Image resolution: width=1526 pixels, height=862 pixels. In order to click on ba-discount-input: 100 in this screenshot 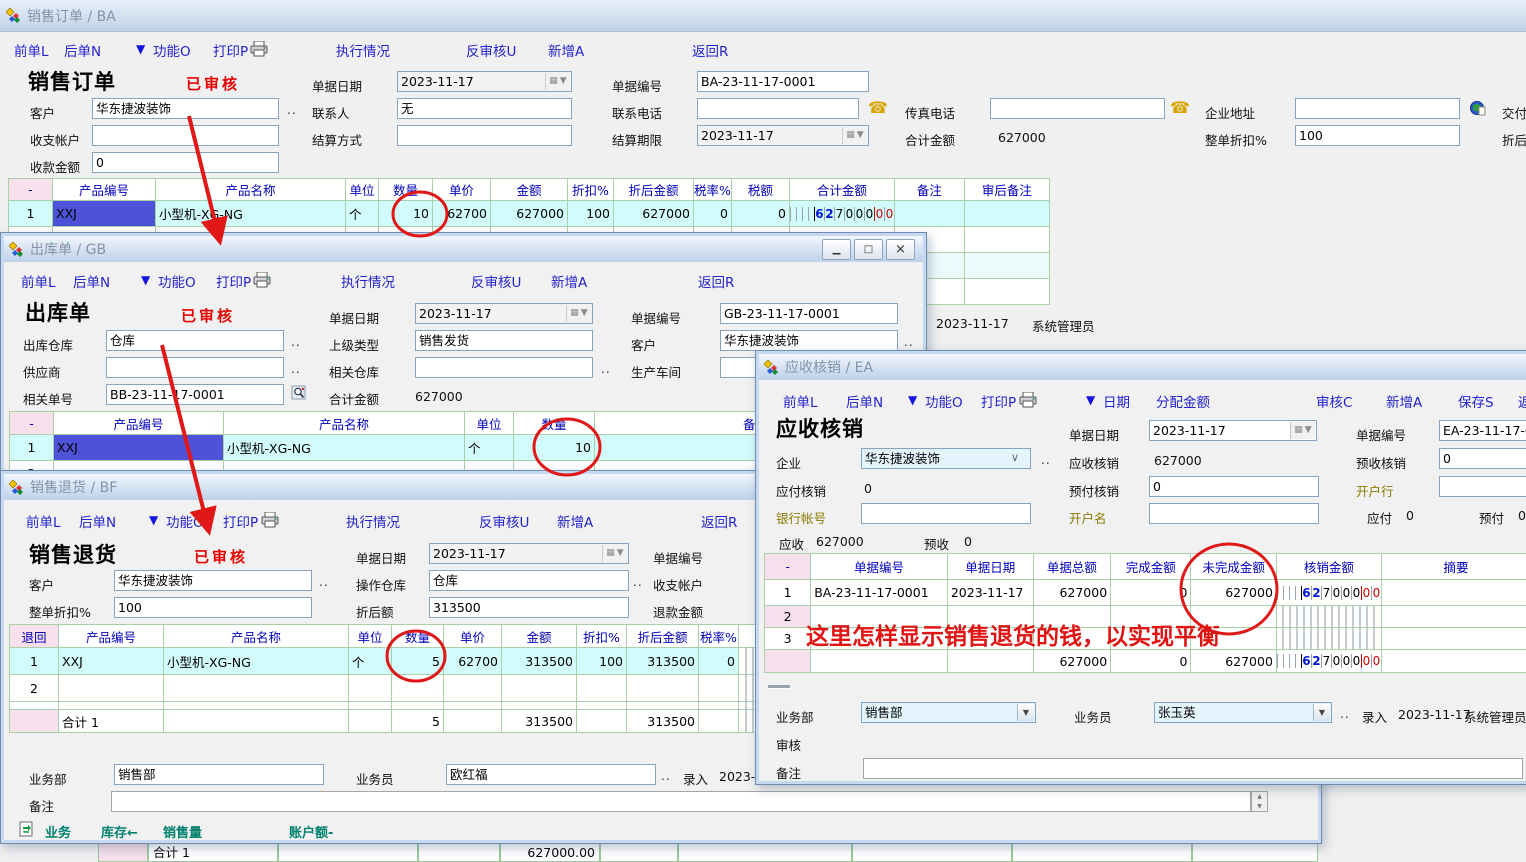, I will do `click(1377, 135)`.